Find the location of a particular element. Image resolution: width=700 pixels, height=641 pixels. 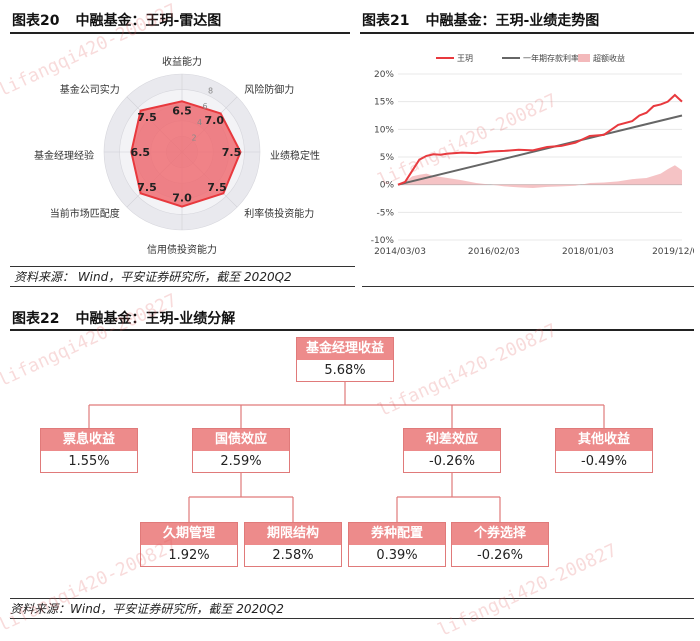

radar-data-polygon is located at coordinates (186, 154).